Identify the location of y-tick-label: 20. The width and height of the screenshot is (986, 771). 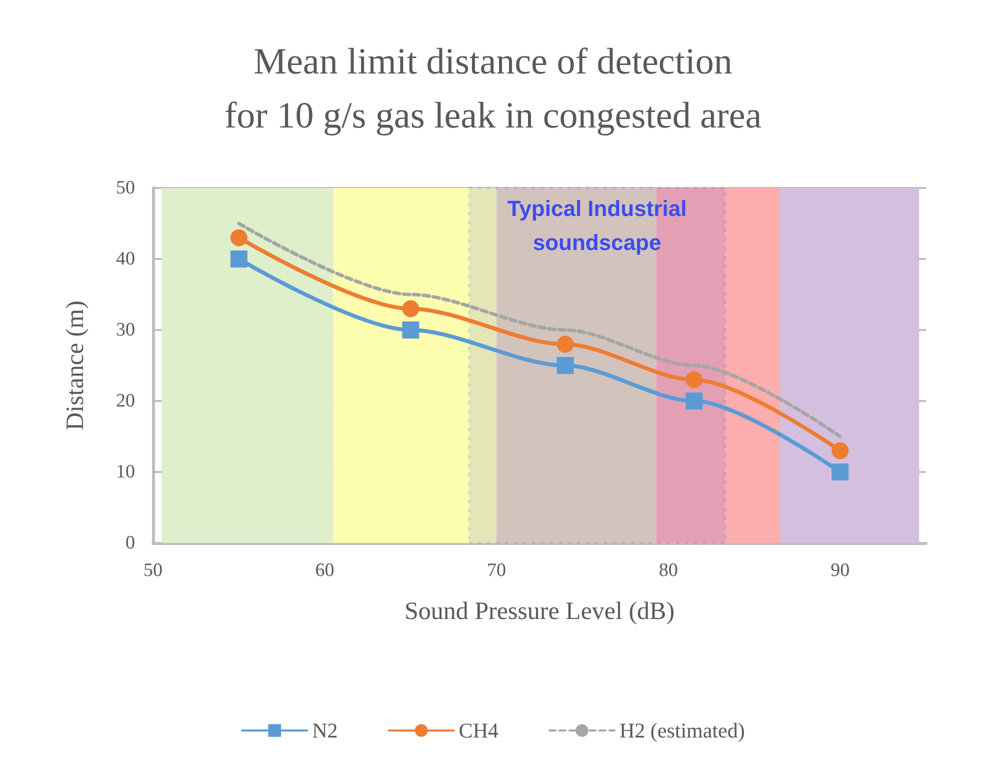
(125, 401).